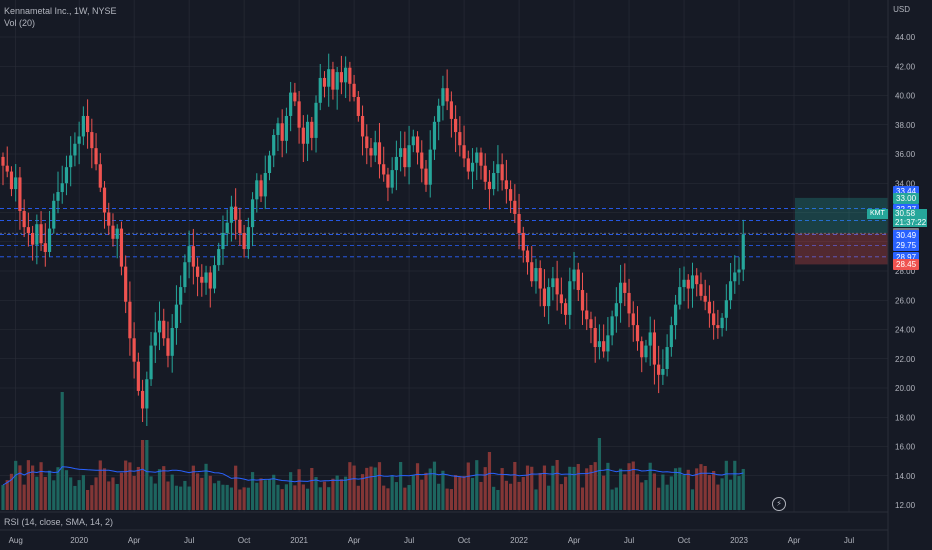  I want to click on y-tick-label: 26.00, so click(905, 300).